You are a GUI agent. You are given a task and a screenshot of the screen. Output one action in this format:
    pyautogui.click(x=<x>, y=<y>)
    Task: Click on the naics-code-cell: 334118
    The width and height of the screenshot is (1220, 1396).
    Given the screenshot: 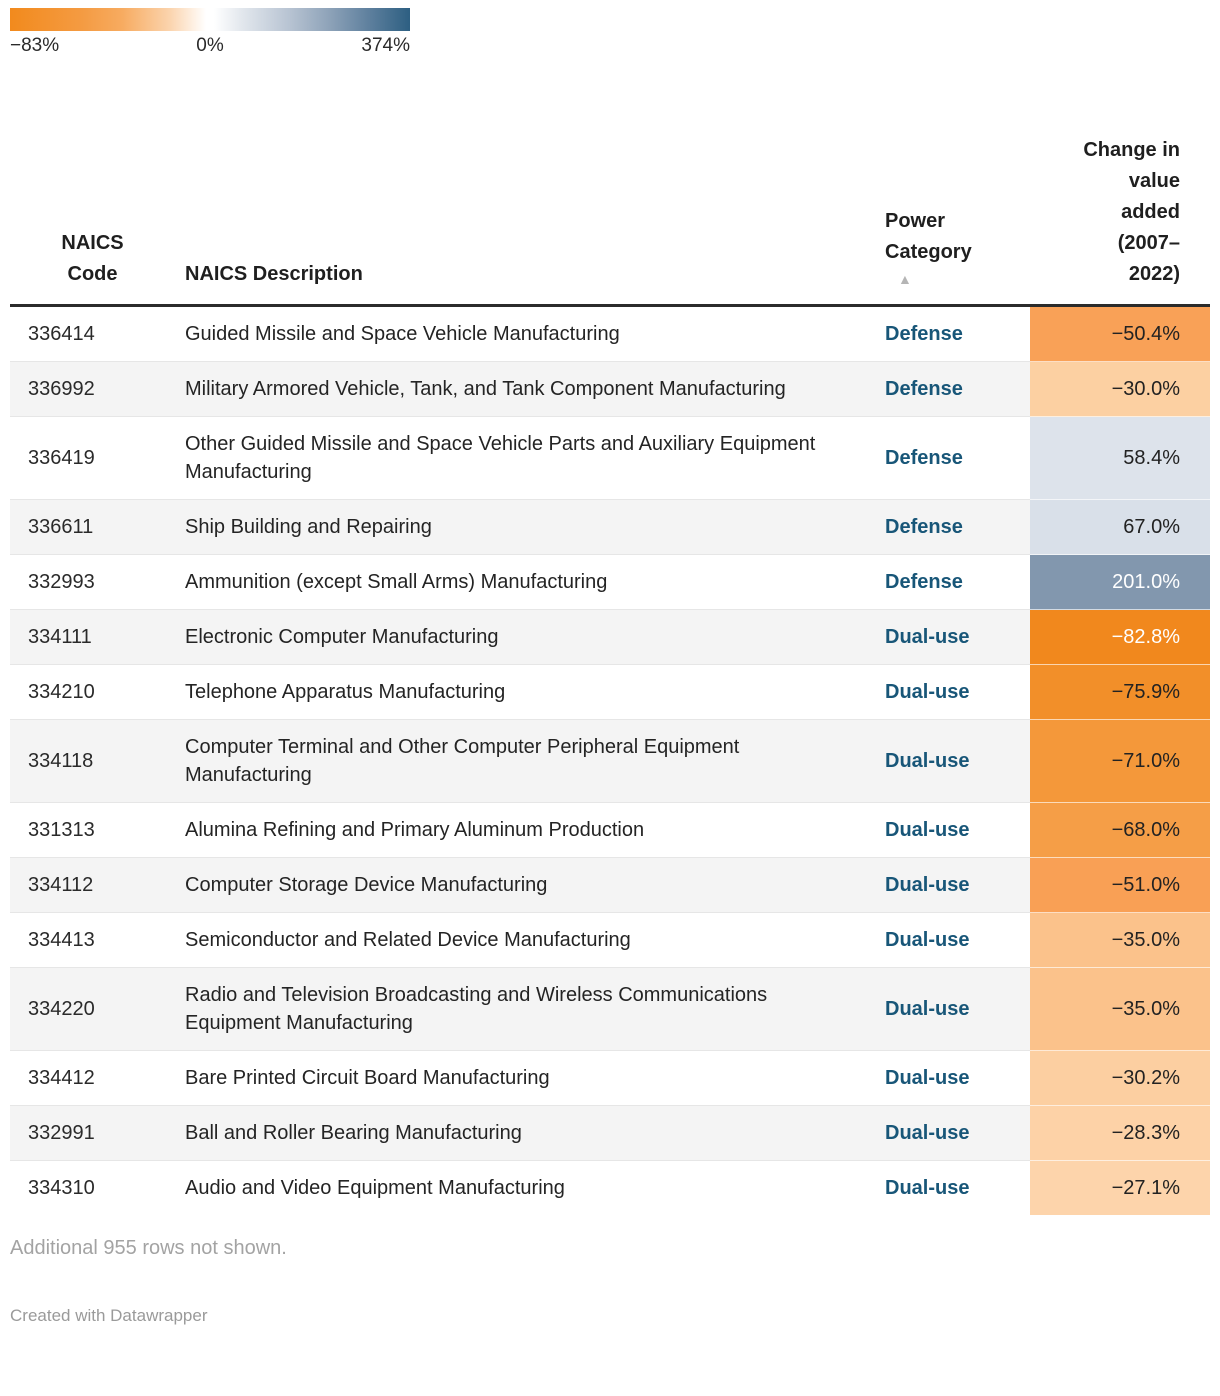 What is the action you would take?
    pyautogui.click(x=92, y=761)
    